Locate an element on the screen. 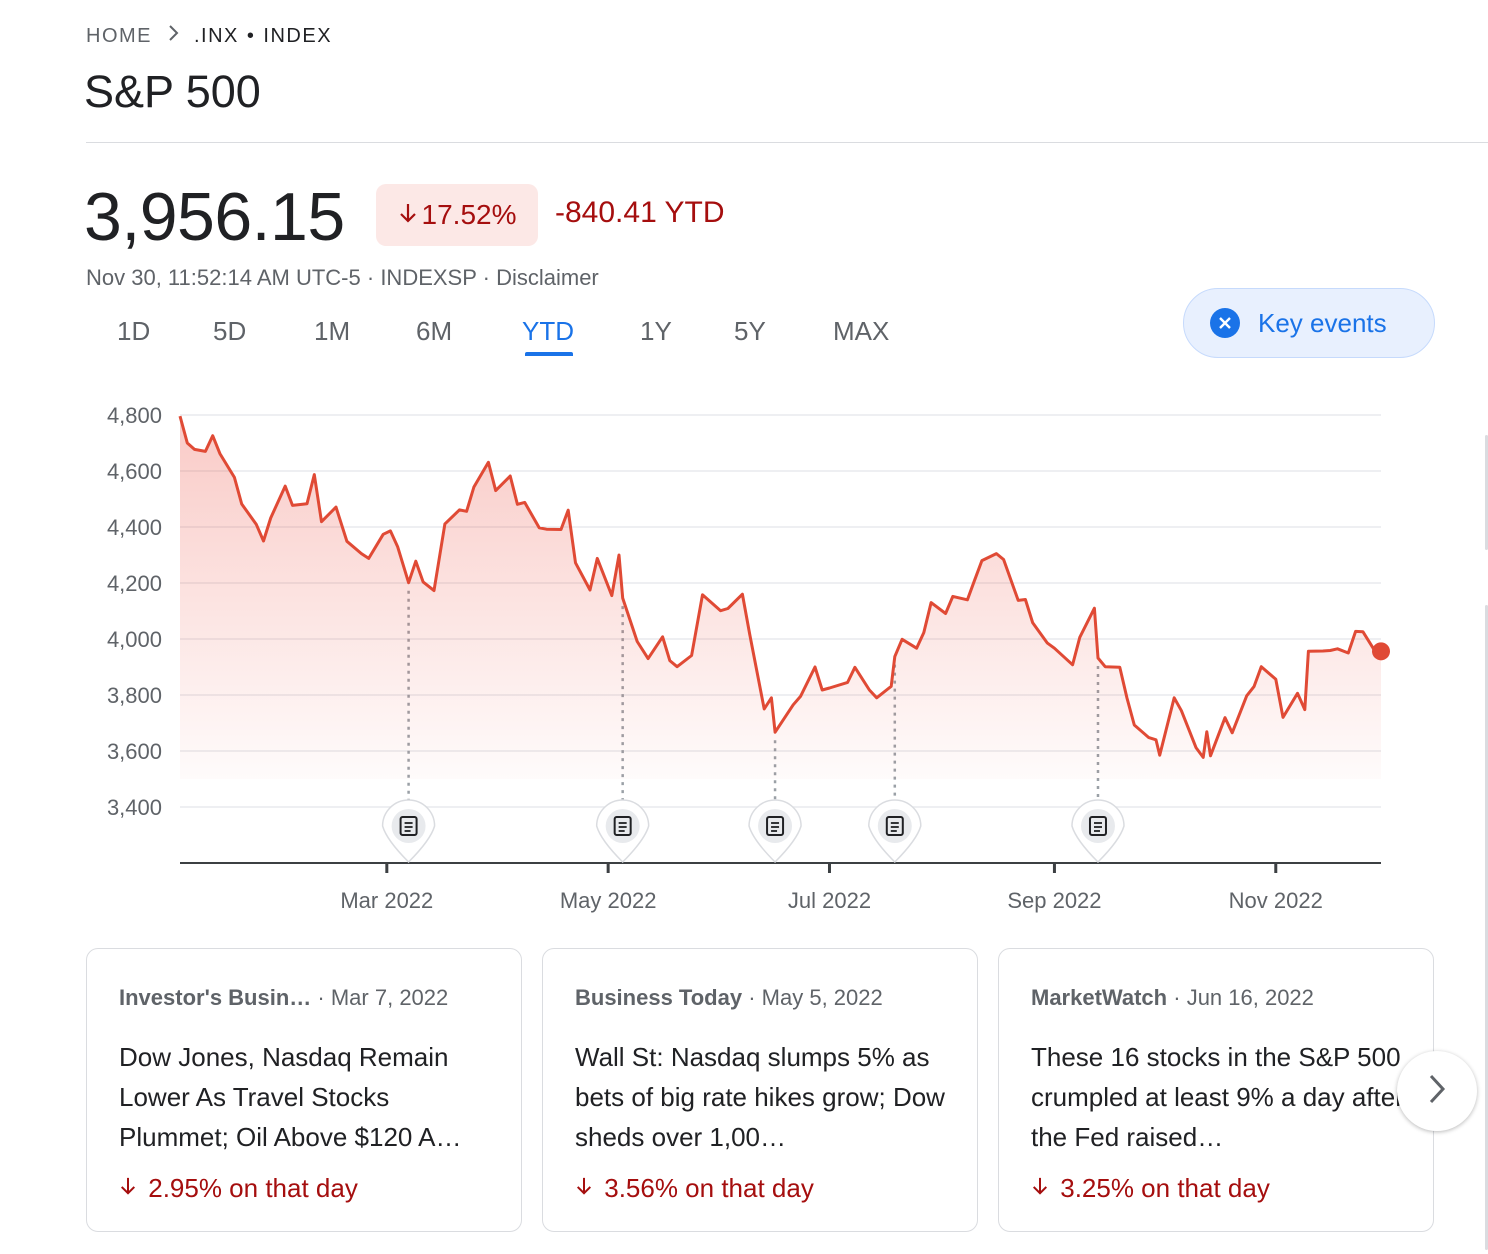  current-price-dot is located at coordinates (1381, 651).